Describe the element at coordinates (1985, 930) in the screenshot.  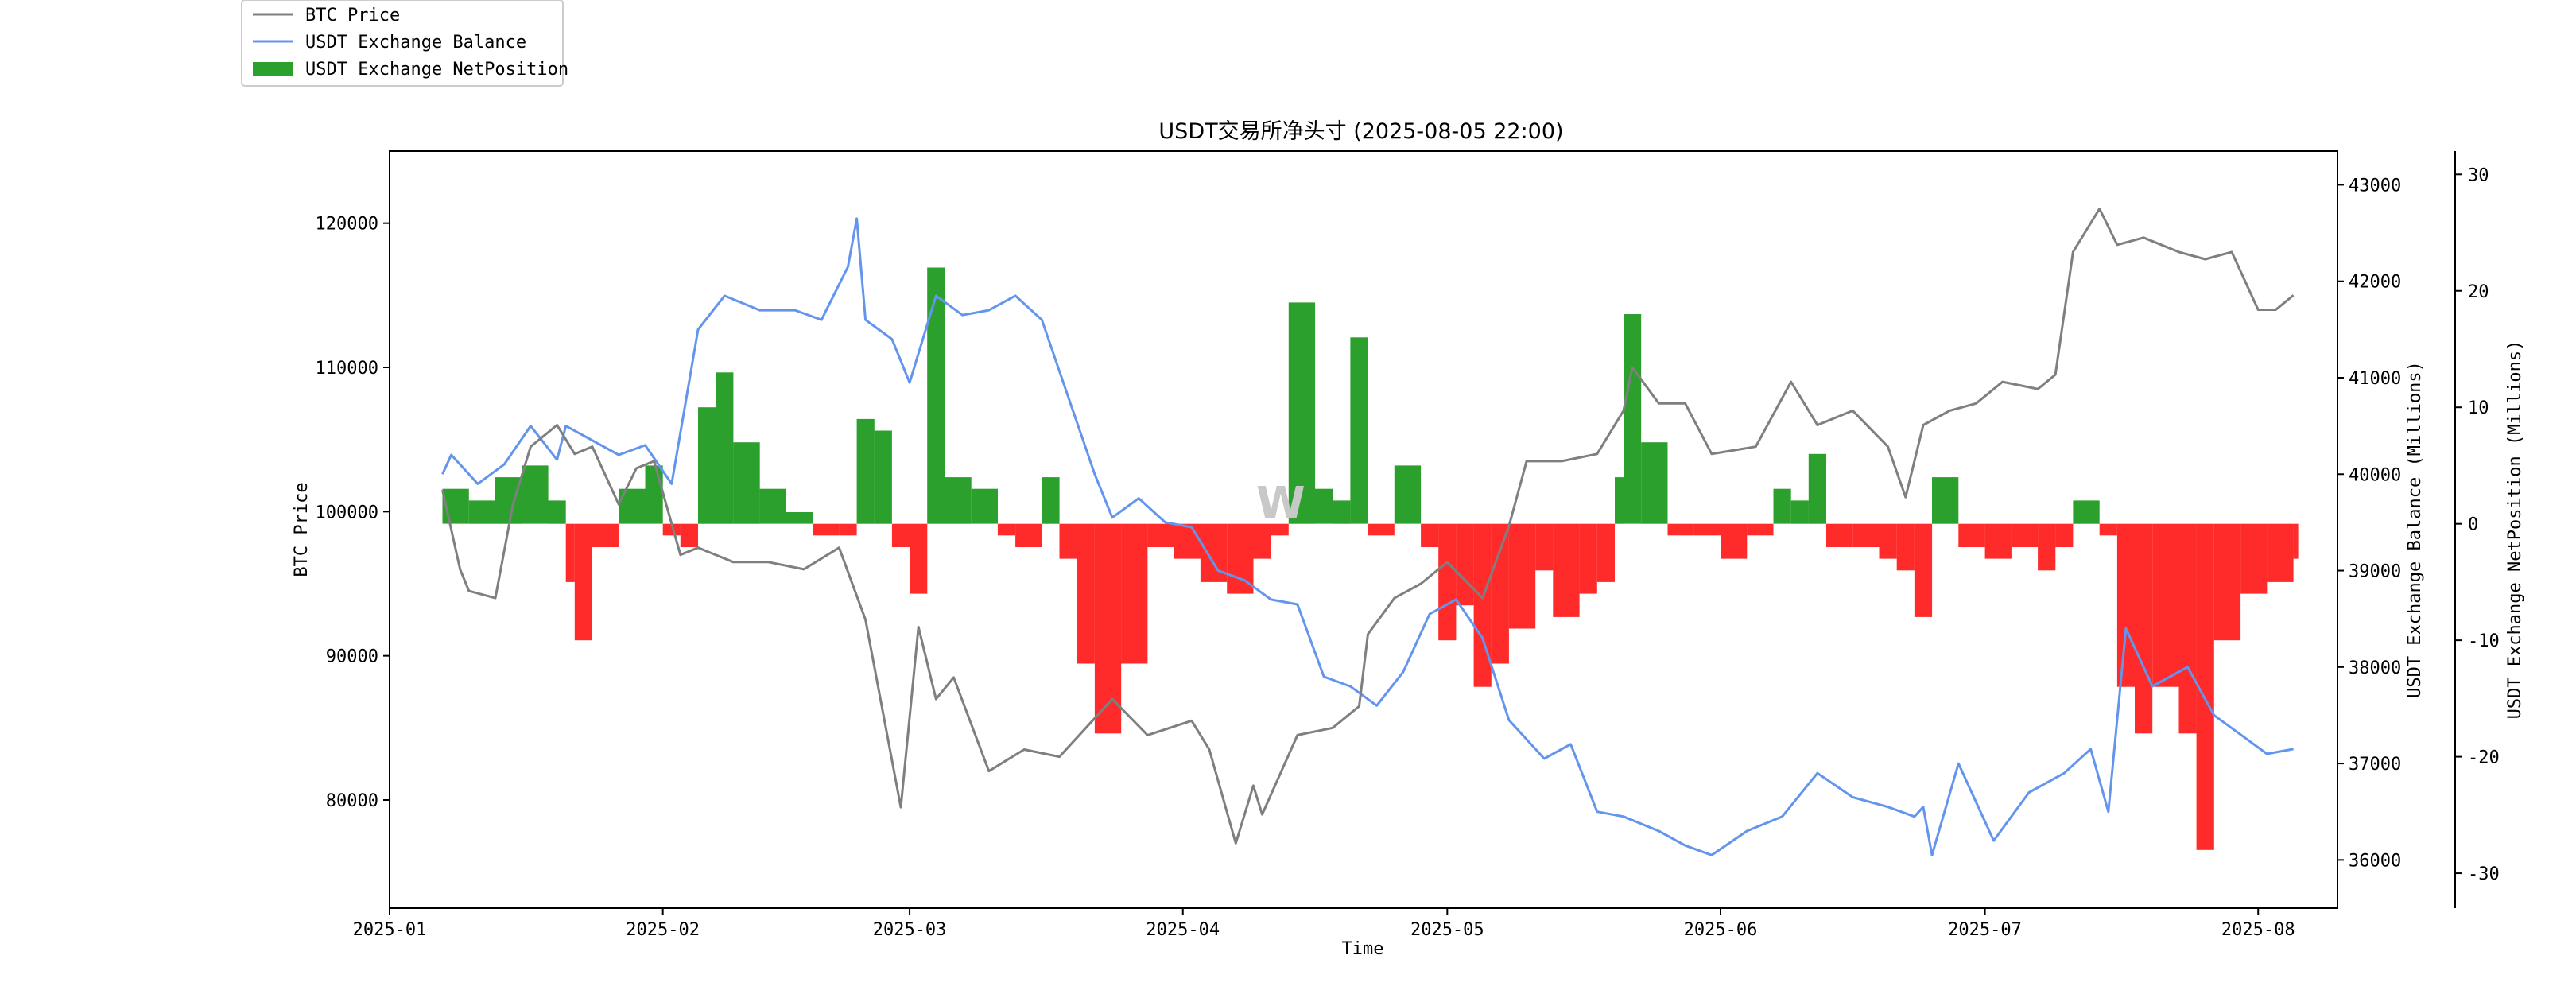
I see `x-tick-label: 2025-07` at that location.